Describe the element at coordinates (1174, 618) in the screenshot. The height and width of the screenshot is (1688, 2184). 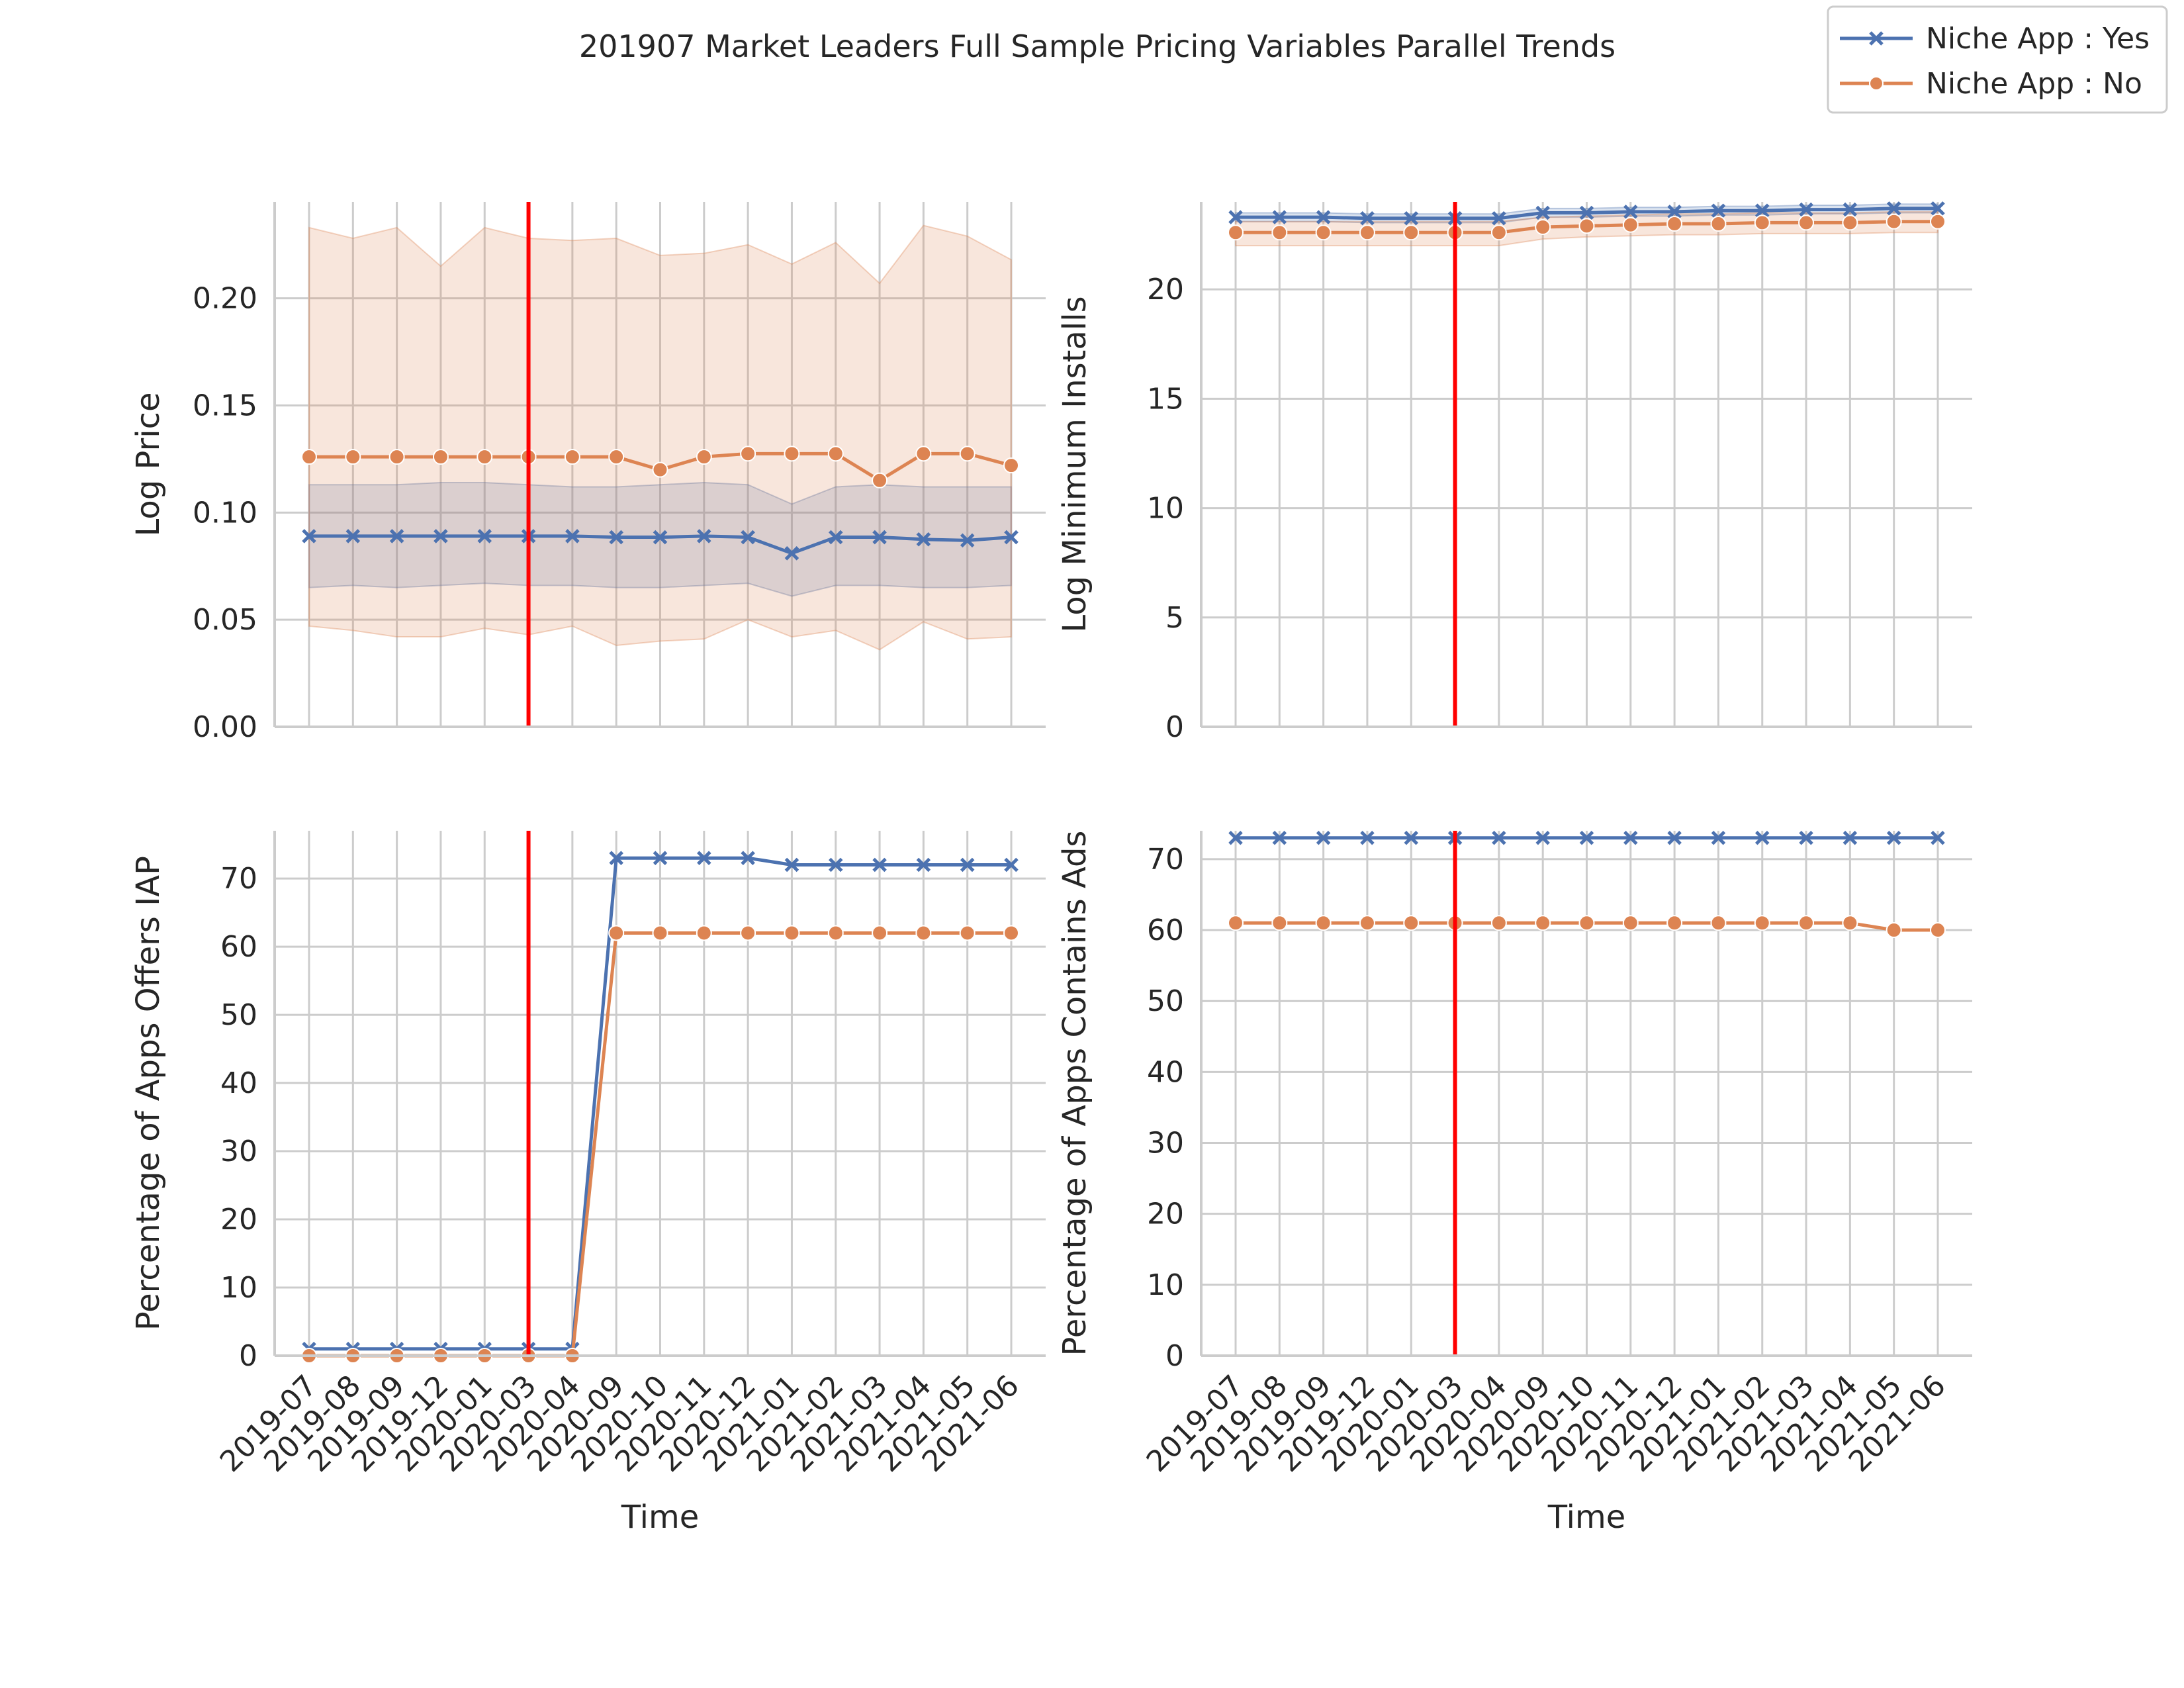
I see `y-tick-label: 5` at that location.